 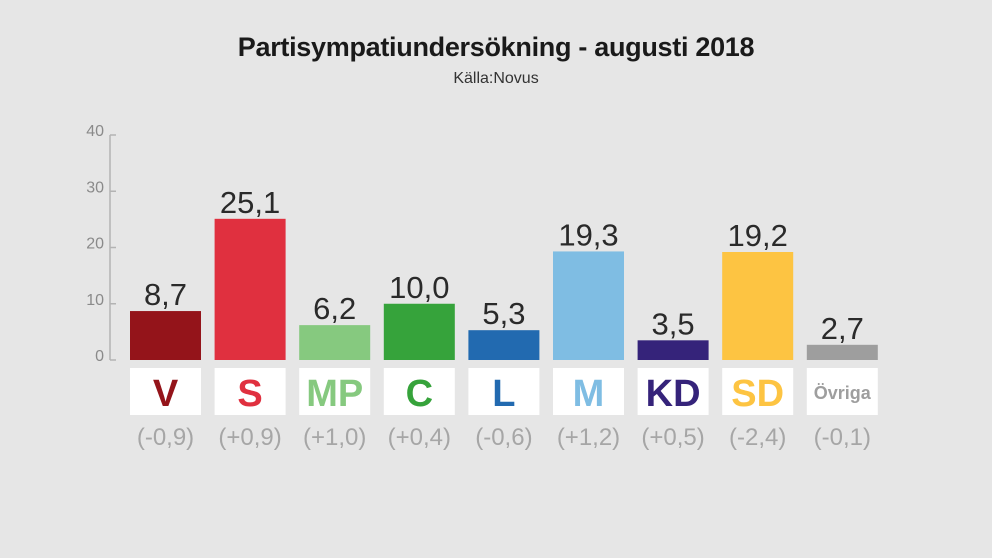 What do you see at coordinates (419, 437) in the screenshot?
I see `change-label-c: (+0,4)` at bounding box center [419, 437].